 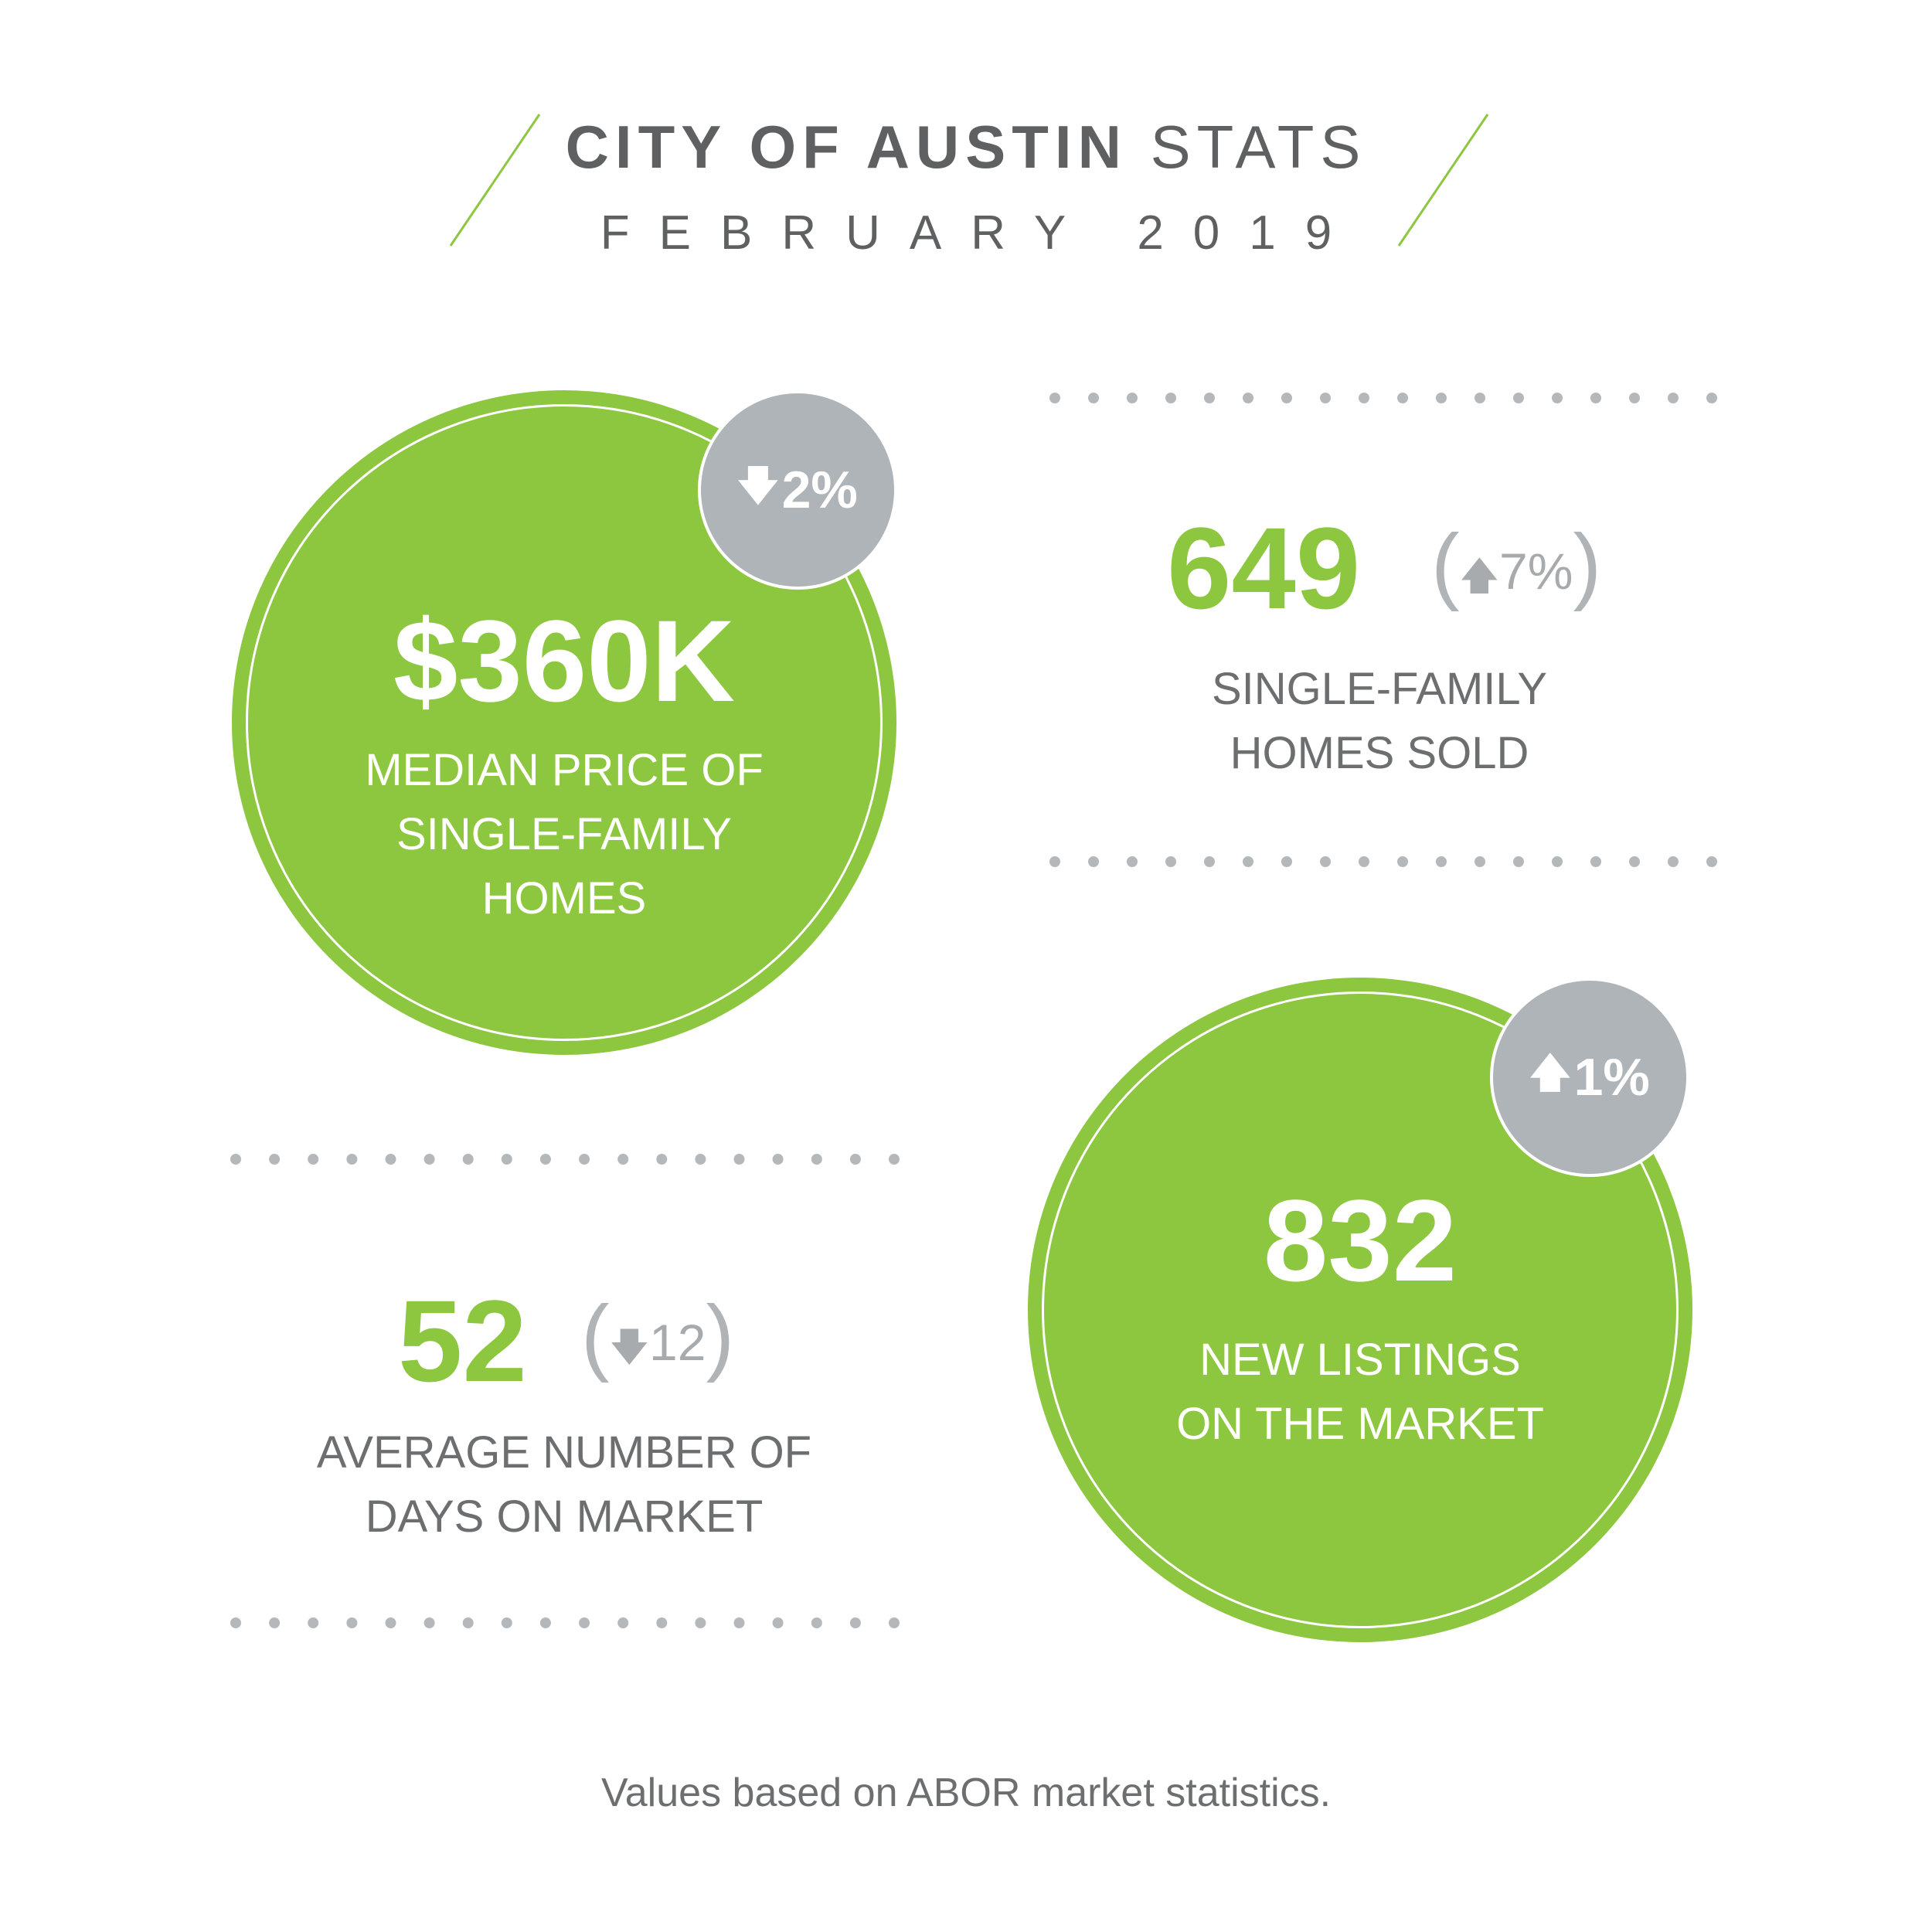 I want to click on page-title: CITY OF AUSTIN STATS, so click(x=966, y=146).